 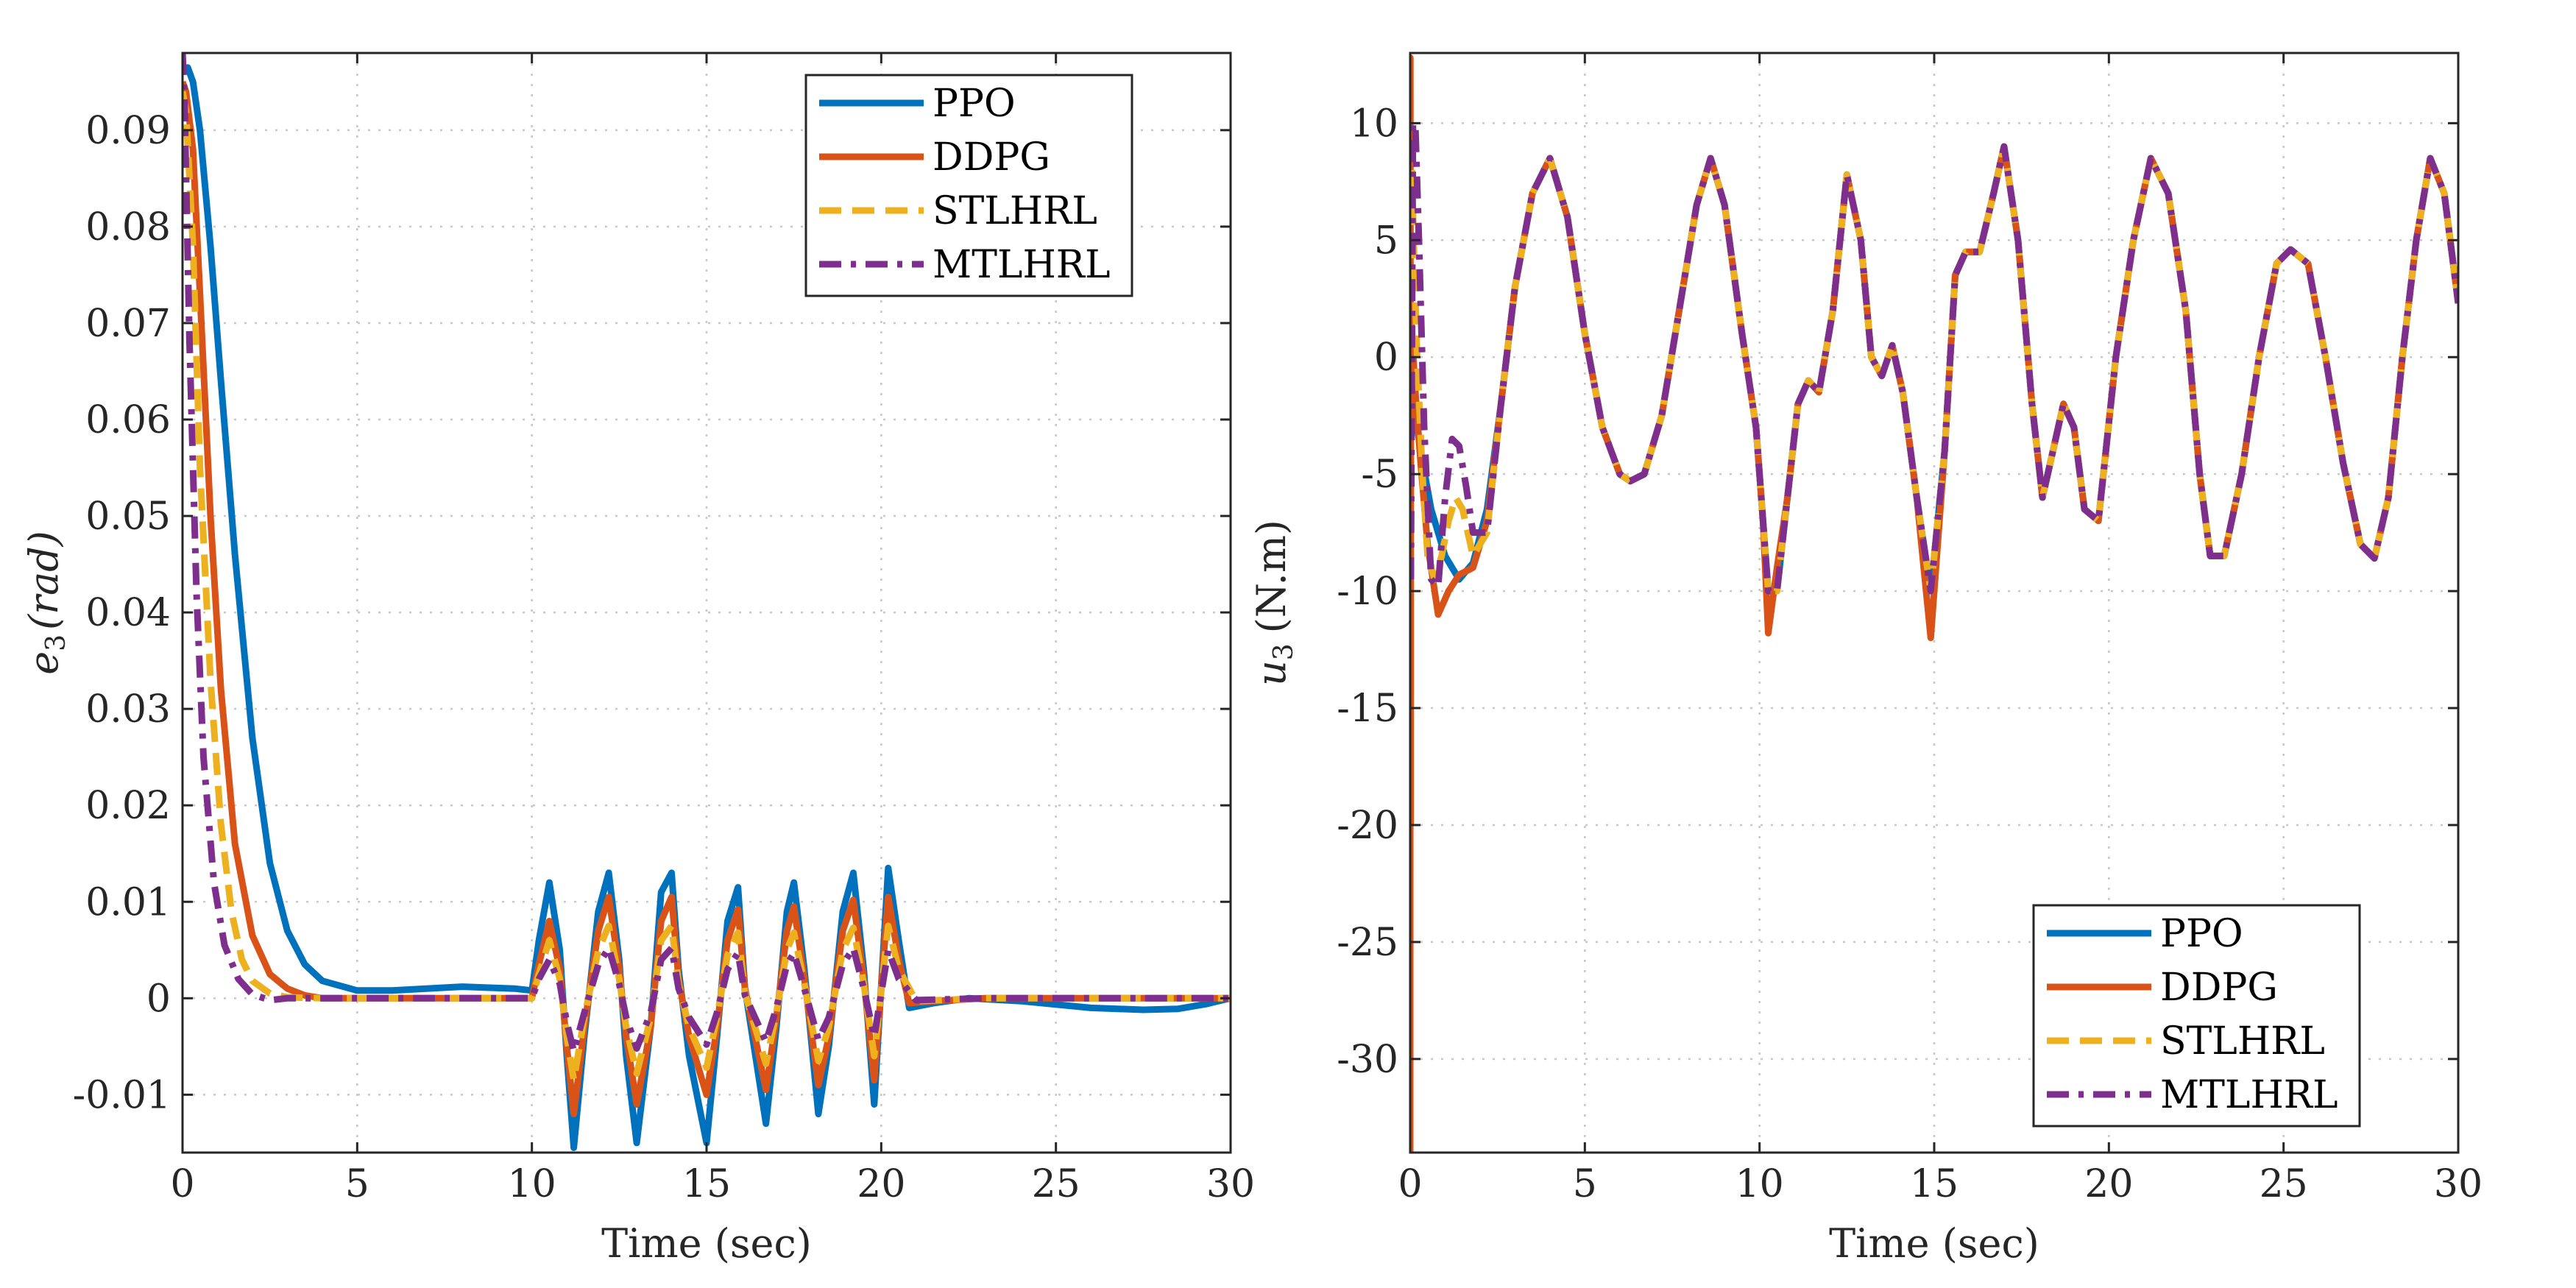 I want to click on y-tick-label: 0.01, so click(x=128, y=902).